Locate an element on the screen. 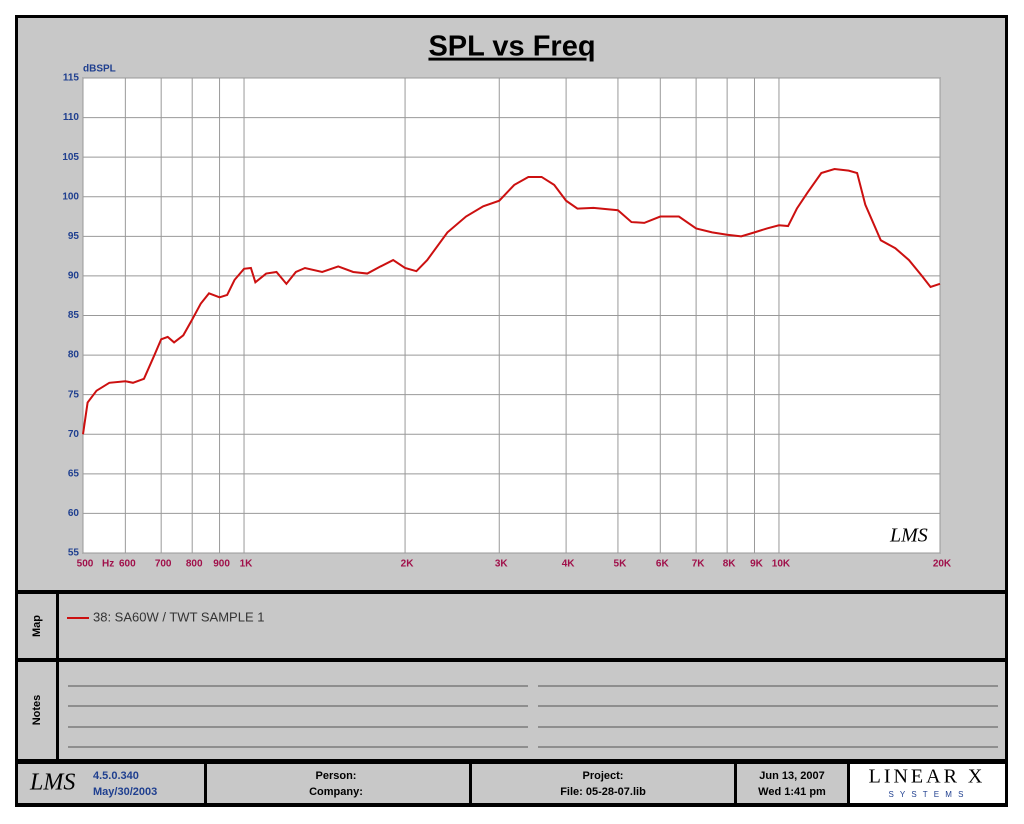 The width and height of the screenshot is (1024, 824). x-tick-label: 800 is located at coordinates (194, 564).